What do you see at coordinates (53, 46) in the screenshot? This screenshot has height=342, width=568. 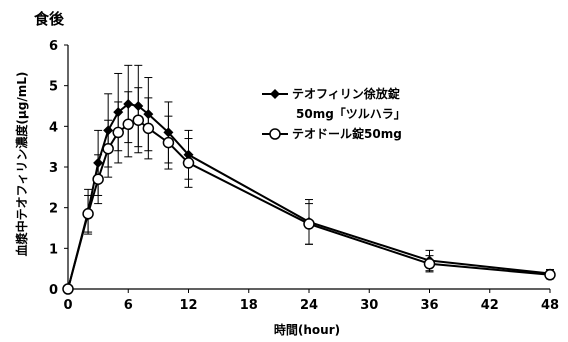 I see `y-tick-label: 6` at bounding box center [53, 46].